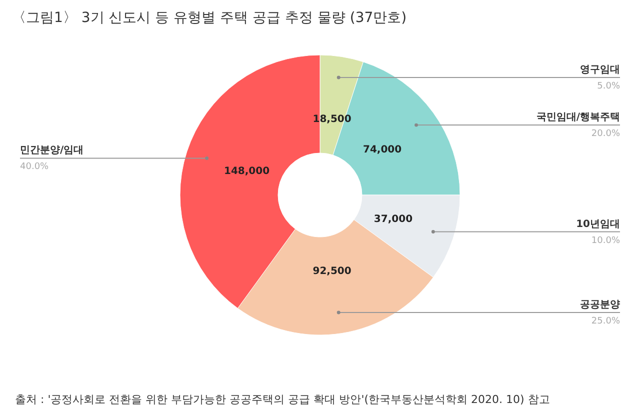 The image size is (640, 417). What do you see at coordinates (578, 118) in the screenshot?
I see `slice-label: 국민임대/행복주택` at bounding box center [578, 118].